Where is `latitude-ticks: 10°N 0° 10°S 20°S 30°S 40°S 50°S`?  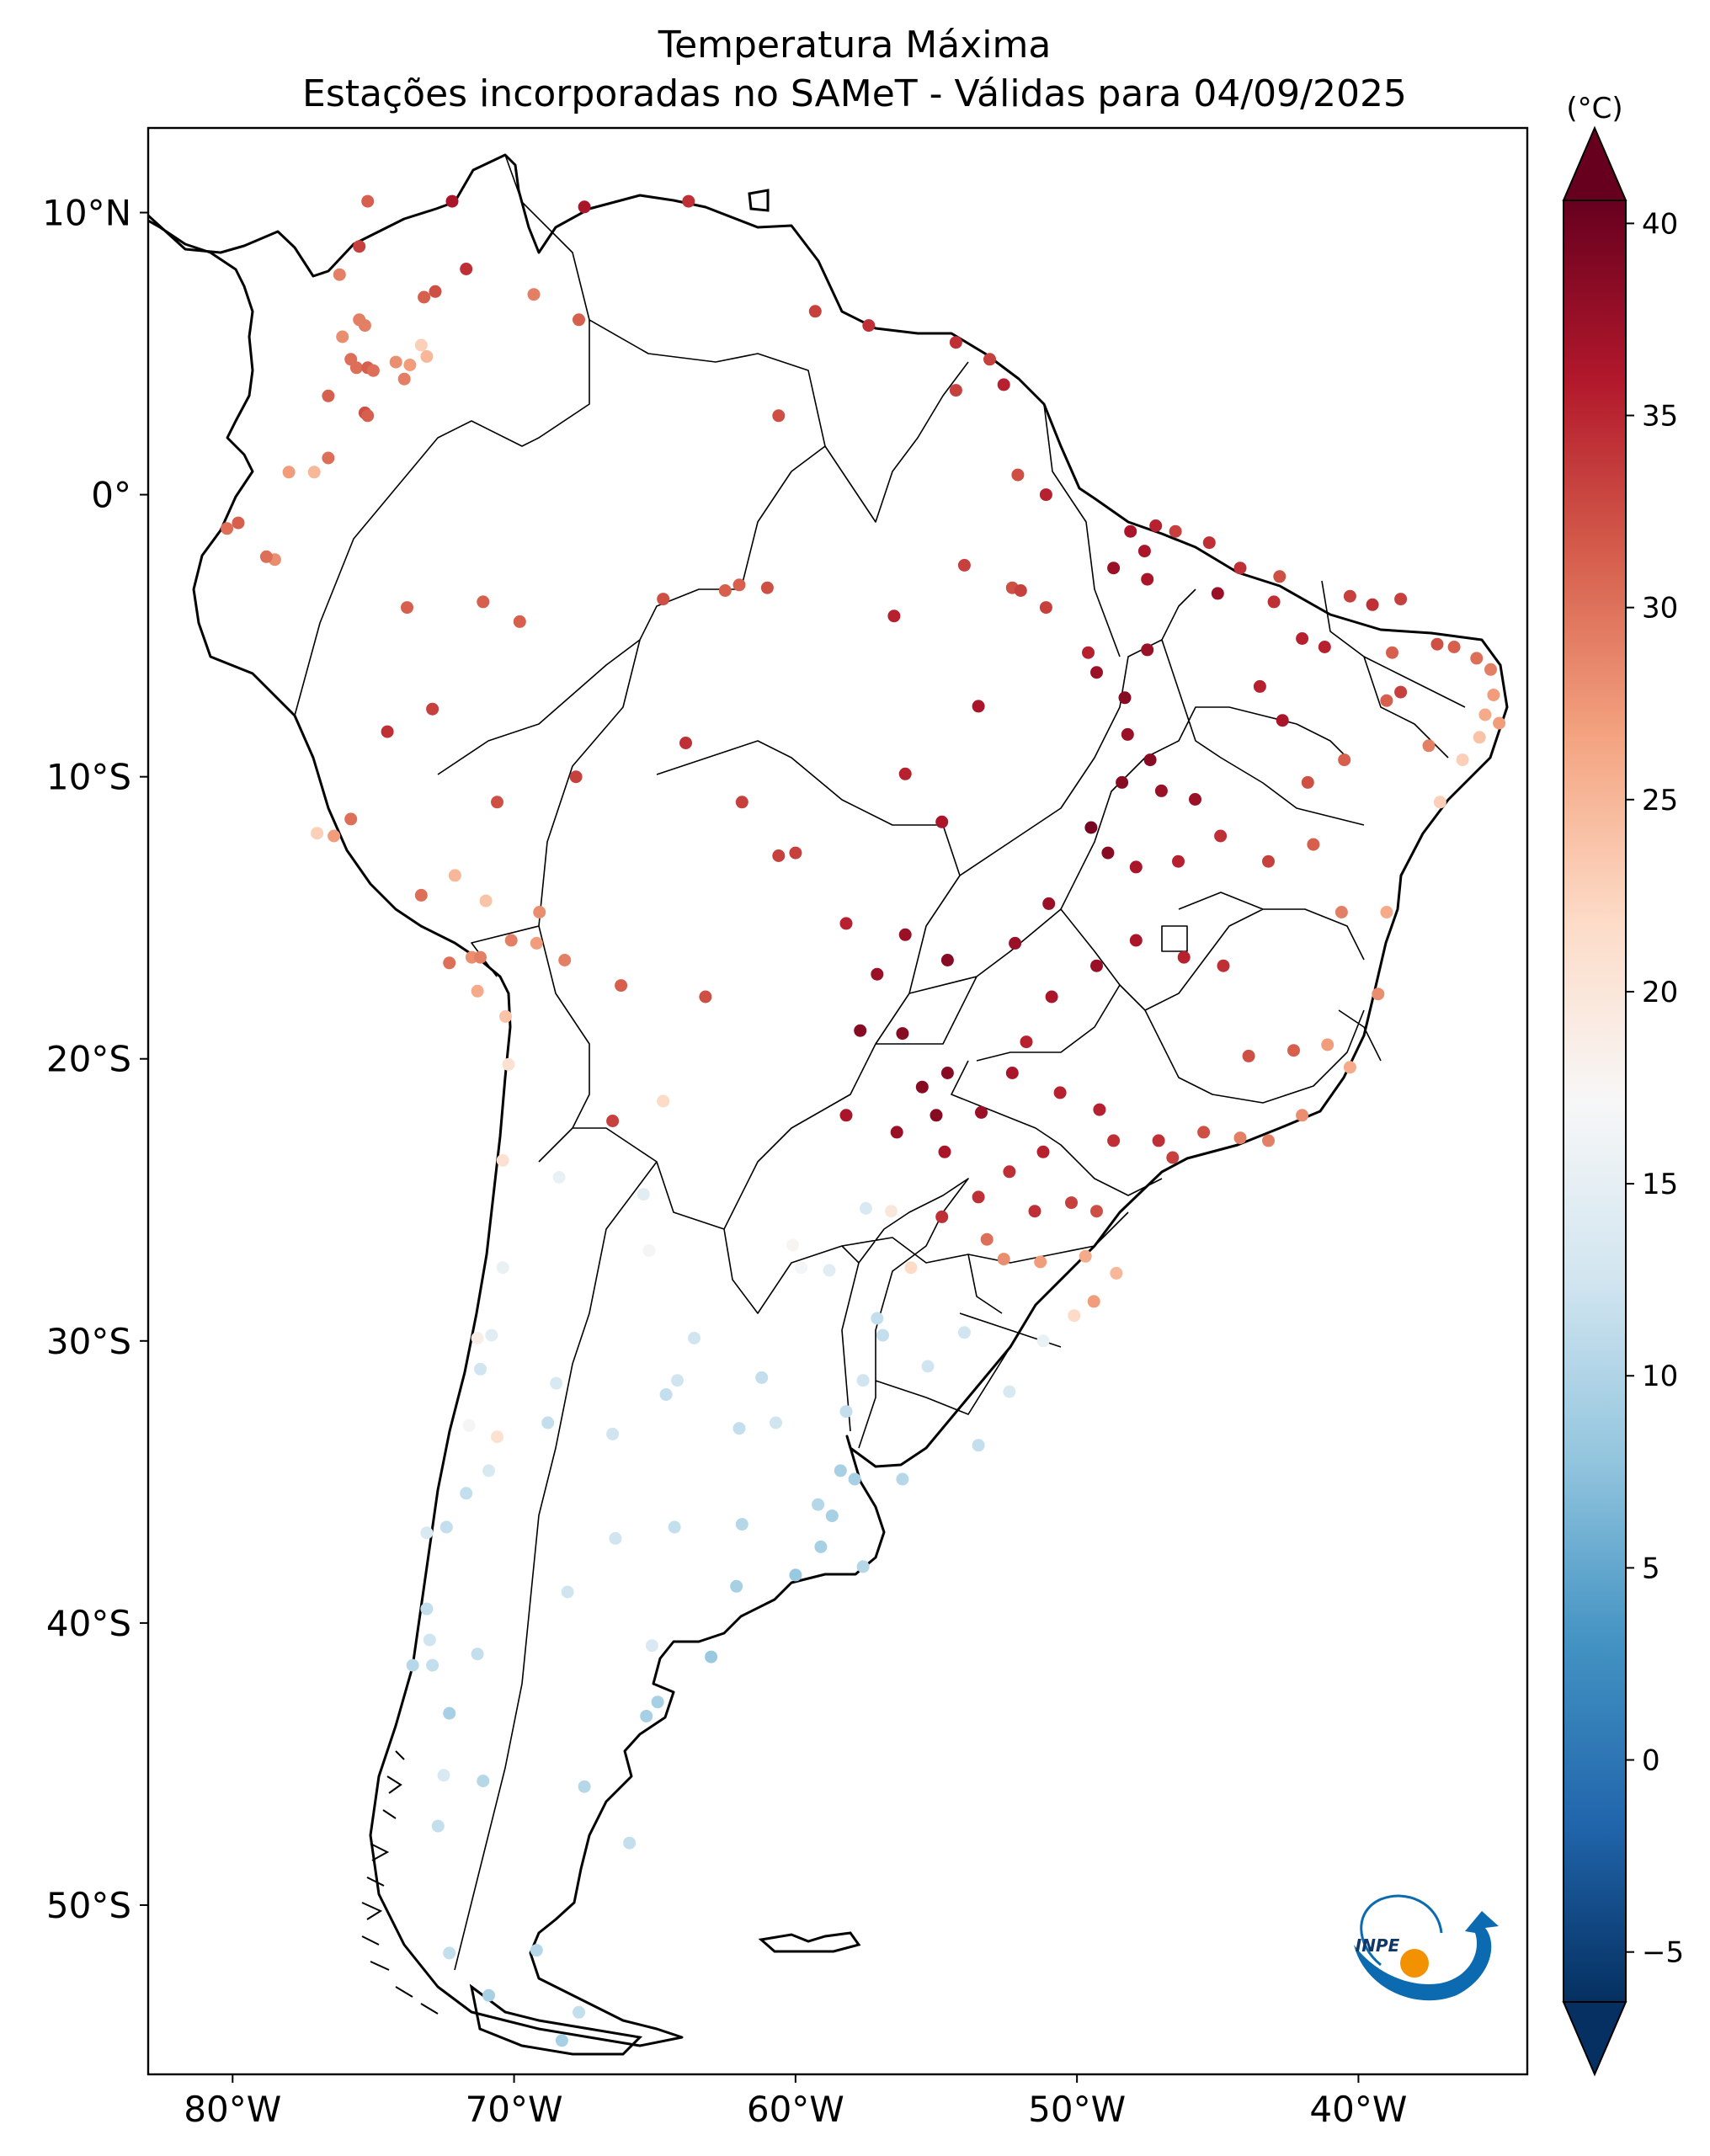
latitude-ticks: 10°N 0° 10°S 20°S 30°S 40°S 50°S is located at coordinates (95, 1060).